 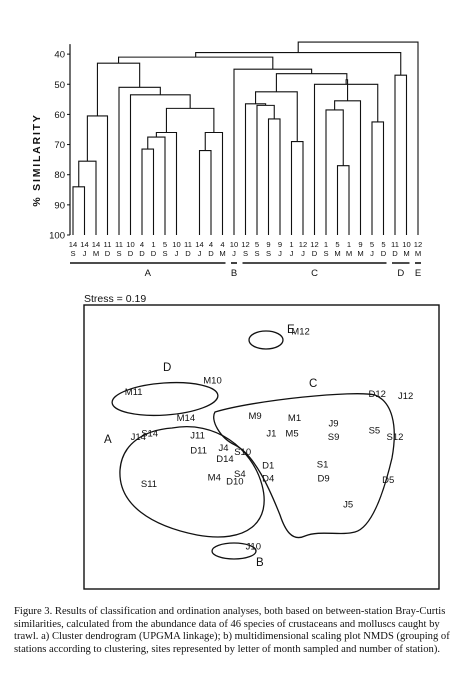 What do you see at coordinates (59, 145) in the screenshot?
I see `y-tick-label: 70` at bounding box center [59, 145].